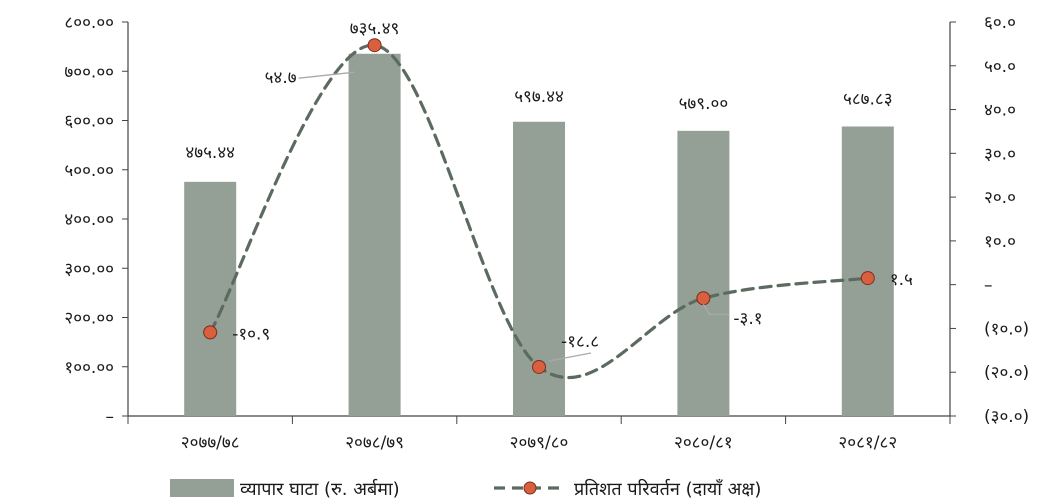 The width and height of the screenshot is (1051, 504). Describe the element at coordinates (539, 443) in the screenshot. I see `x-tick-label: २०७९/८०` at that location.